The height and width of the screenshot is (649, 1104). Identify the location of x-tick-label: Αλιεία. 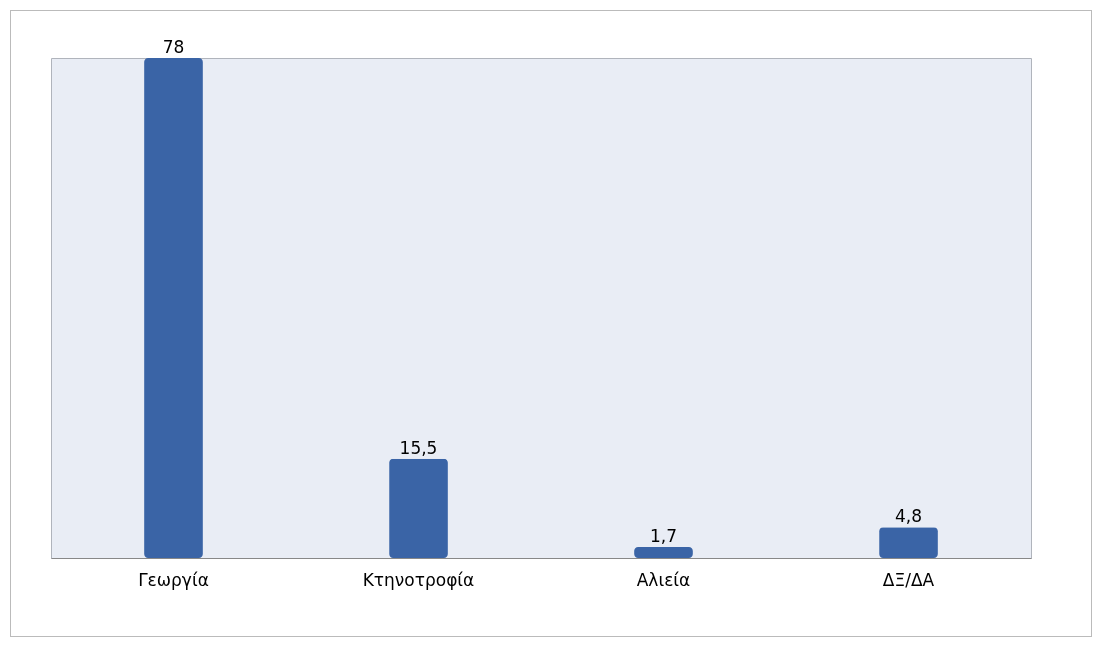
(663, 579).